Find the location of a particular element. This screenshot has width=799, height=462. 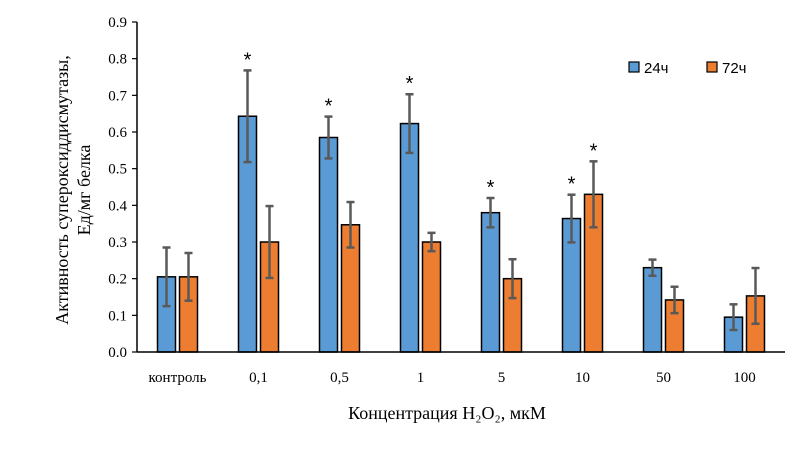

legend: 24ч 72ч is located at coordinates (687, 68).